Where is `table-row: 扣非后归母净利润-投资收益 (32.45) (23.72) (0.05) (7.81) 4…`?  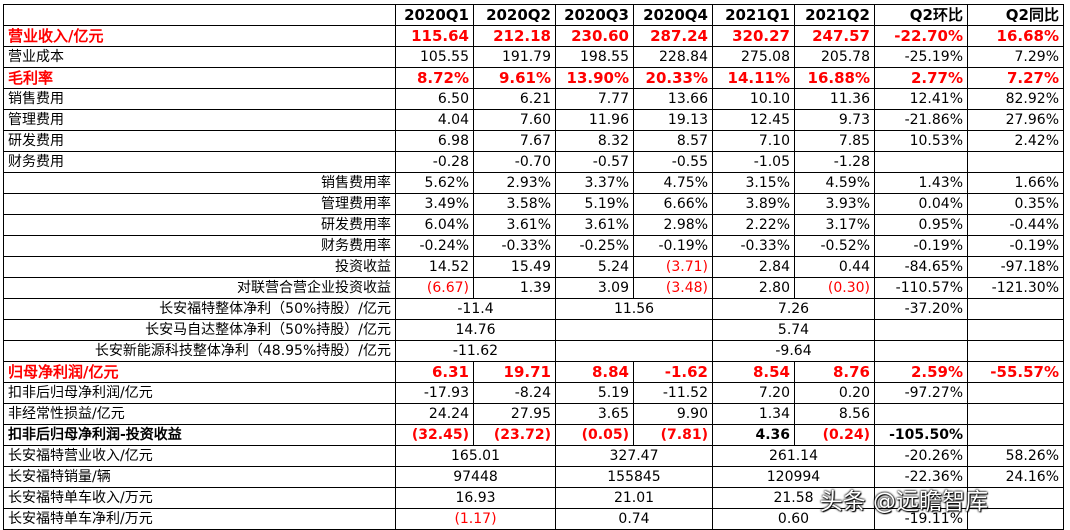 table-row: 扣非后归母净利润-投资收益 (32.45) (23.72) (0.05) (7.81) 4… is located at coordinates (533, 435).